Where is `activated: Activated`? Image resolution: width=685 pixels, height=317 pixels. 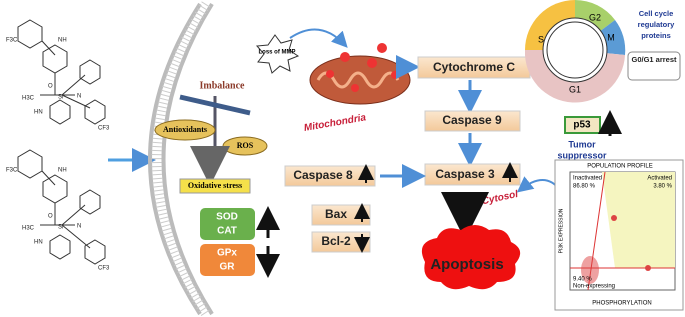 activated: Activated is located at coordinates (659, 179).